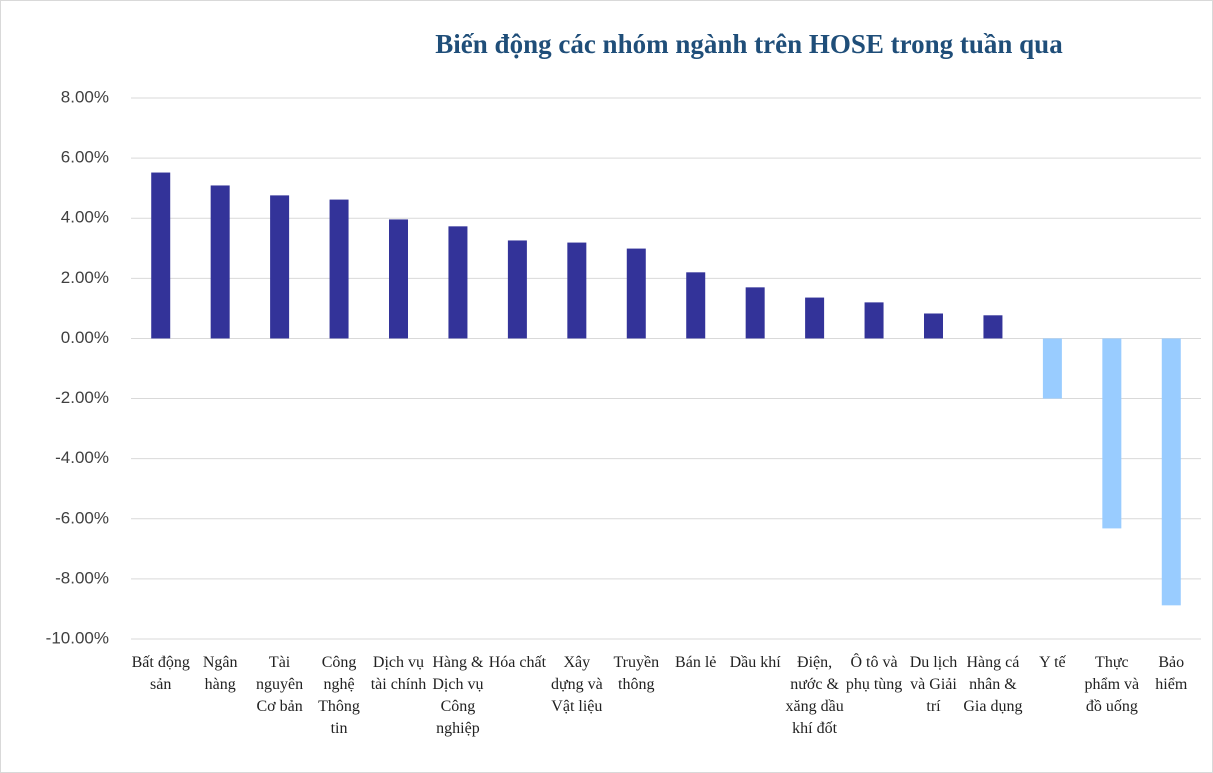 This screenshot has width=1213, height=773. I want to click on x-tick-label: Ô tô và phụ tùng, so click(874, 673).